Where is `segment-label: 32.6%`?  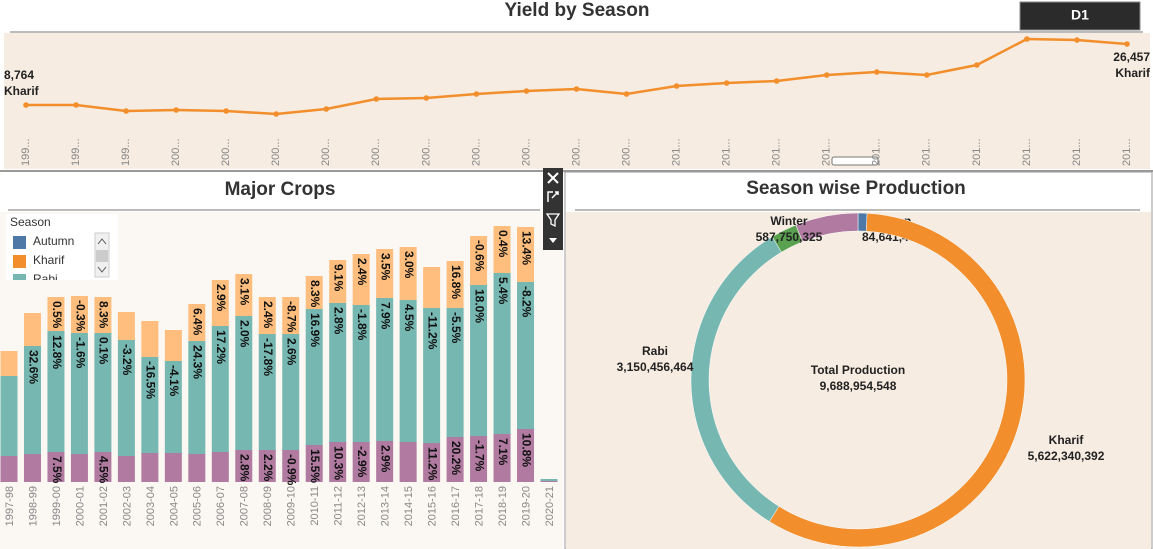
segment-label: 32.6% is located at coordinates (33, 367).